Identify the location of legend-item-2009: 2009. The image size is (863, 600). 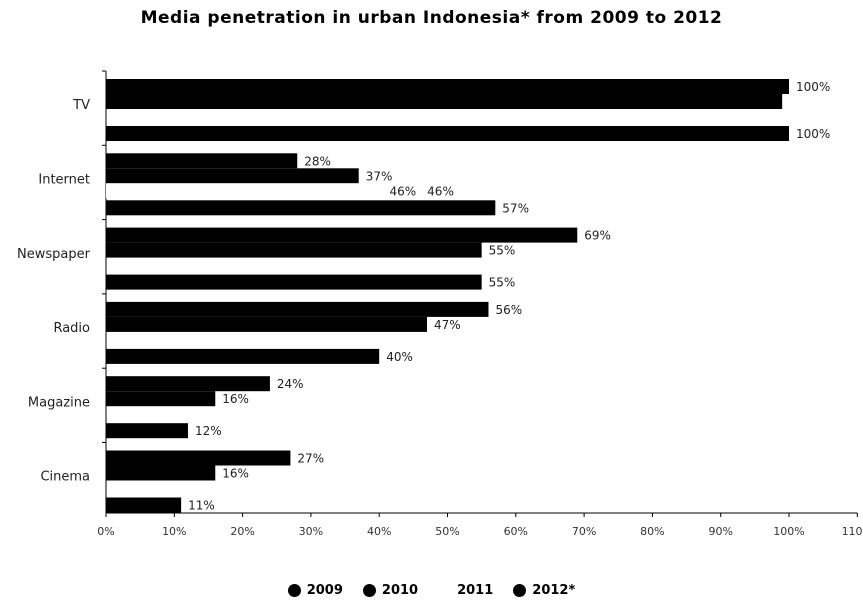
(315, 590).